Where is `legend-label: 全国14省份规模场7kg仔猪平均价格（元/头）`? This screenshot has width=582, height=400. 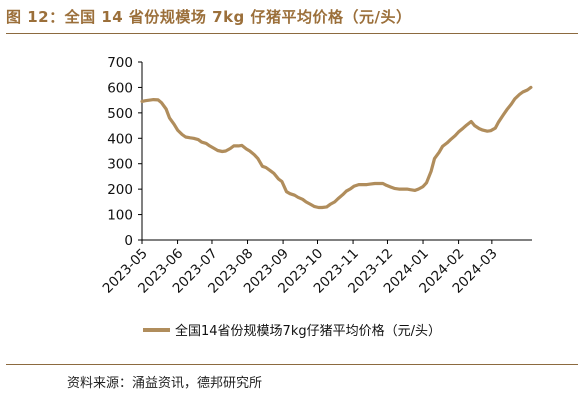 legend-label: 全国14省份规模场7kg仔猪平均价格（元/头） is located at coordinates (308, 331).